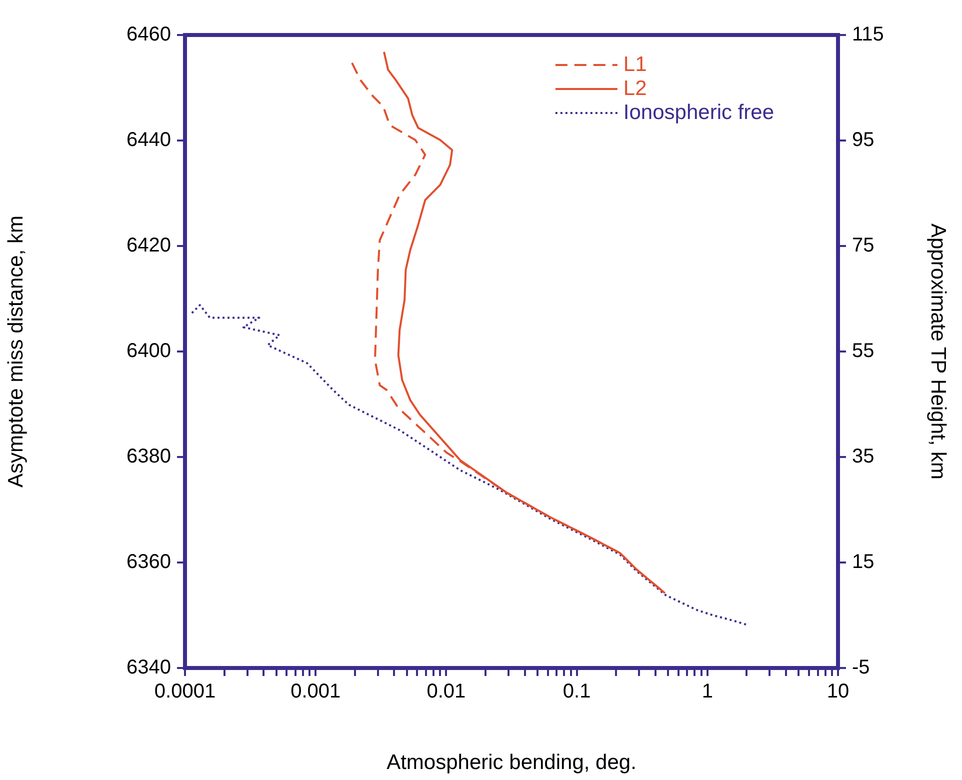  I want to click on y2-tick-label: 95, so click(863, 140).